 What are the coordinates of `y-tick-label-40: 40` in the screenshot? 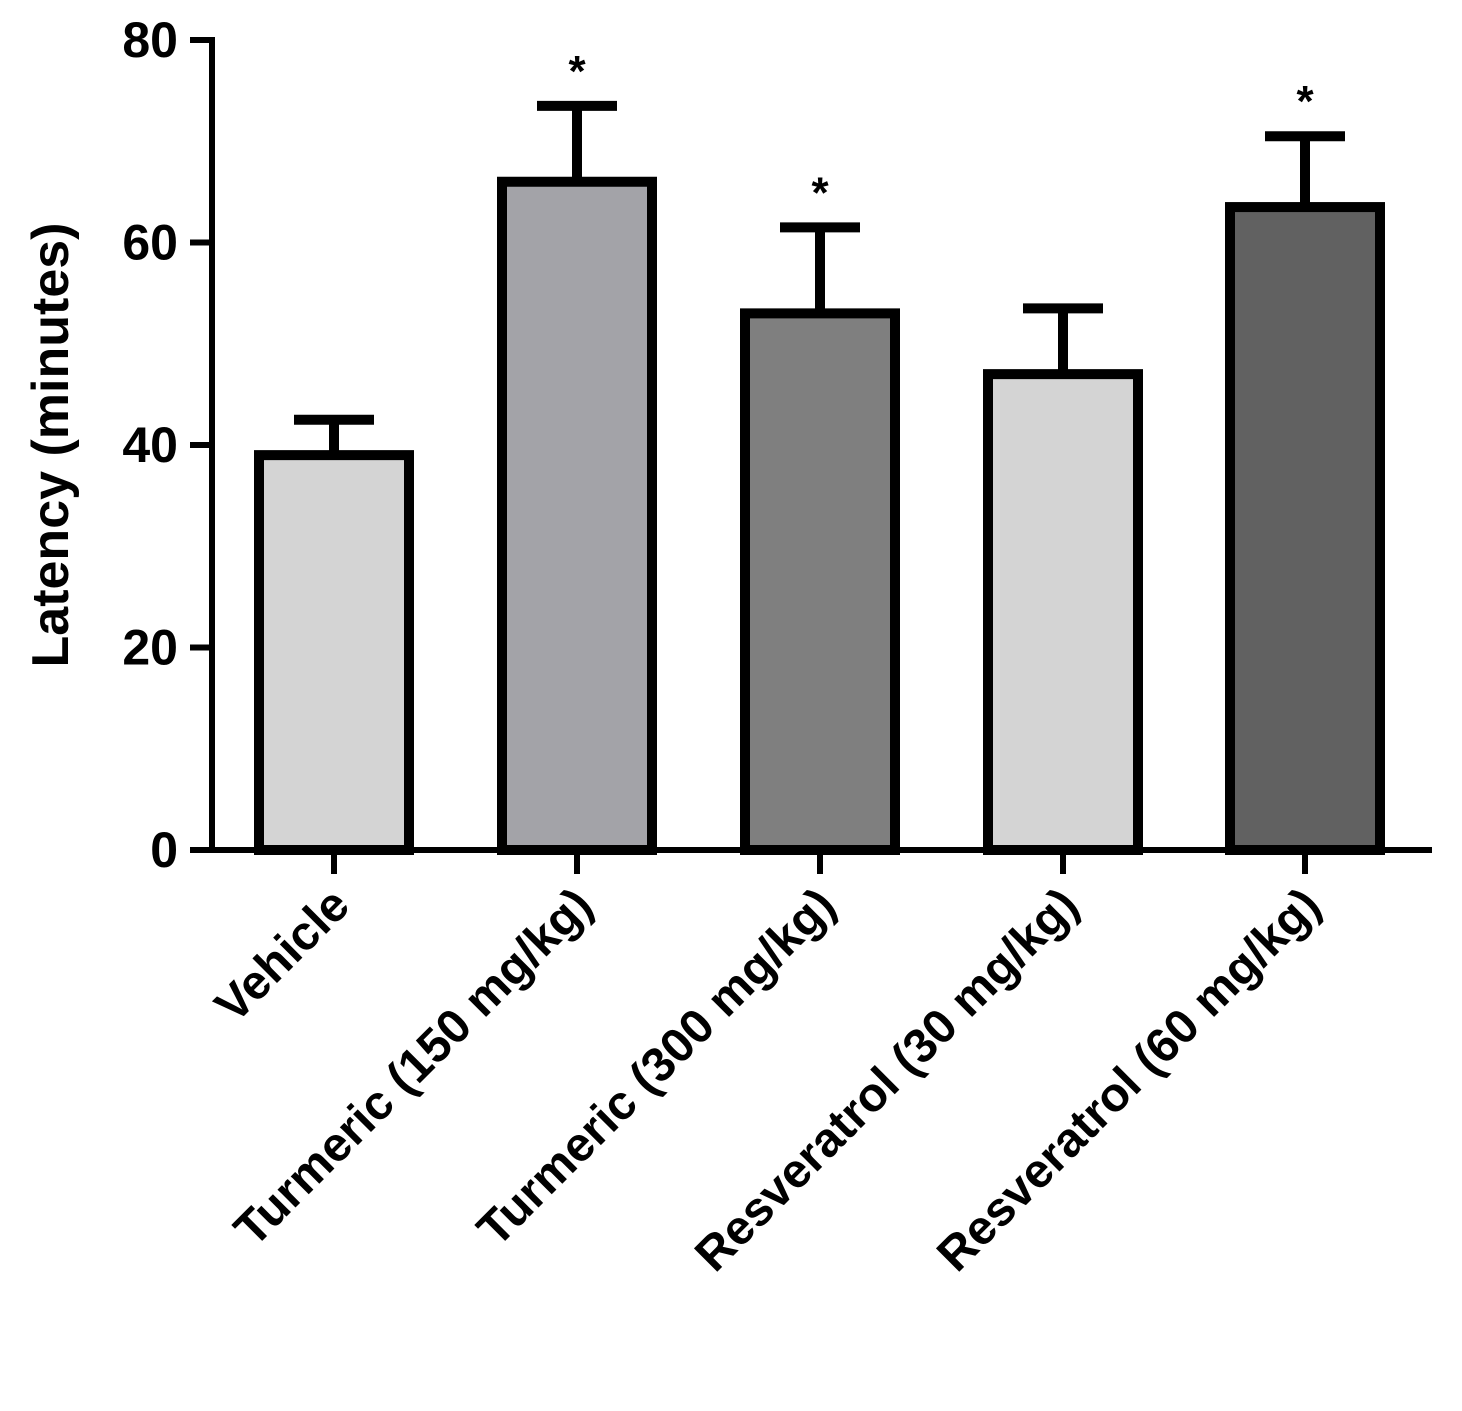 It's located at (150, 445).